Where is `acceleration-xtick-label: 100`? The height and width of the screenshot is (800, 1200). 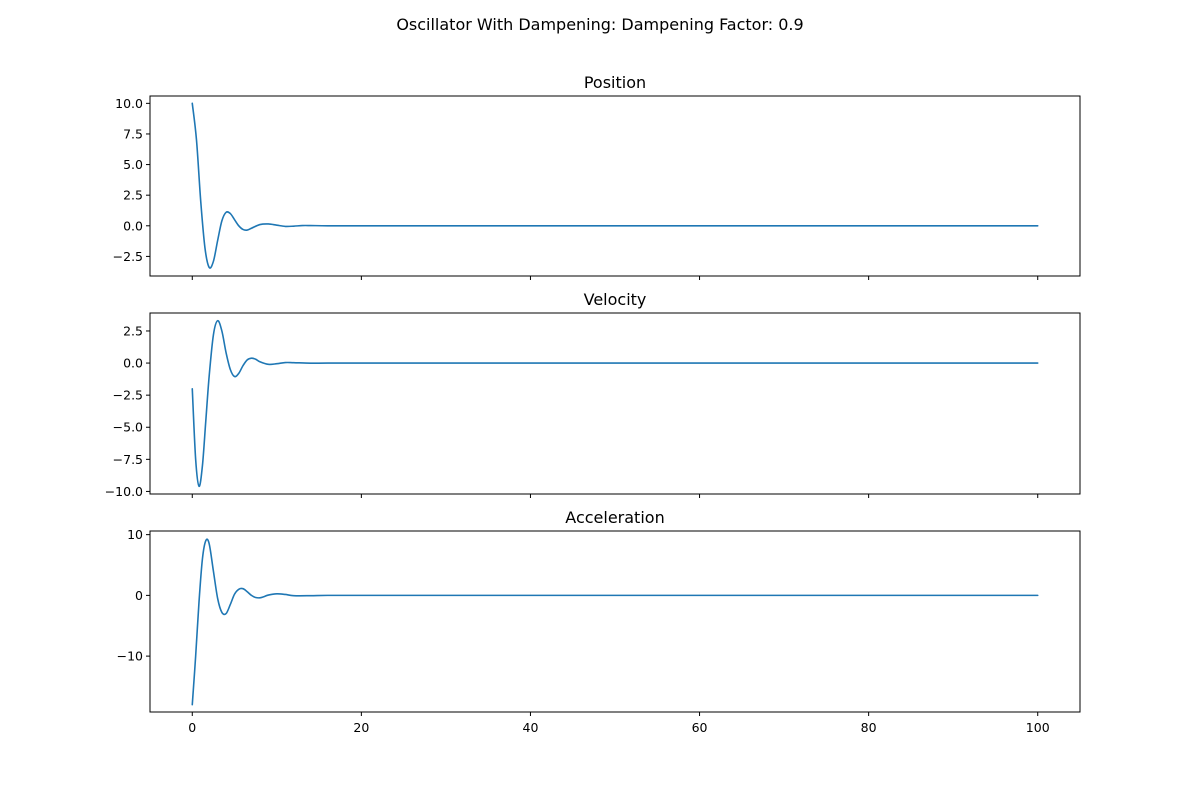
acceleration-xtick-label: 100 is located at coordinates (1038, 727).